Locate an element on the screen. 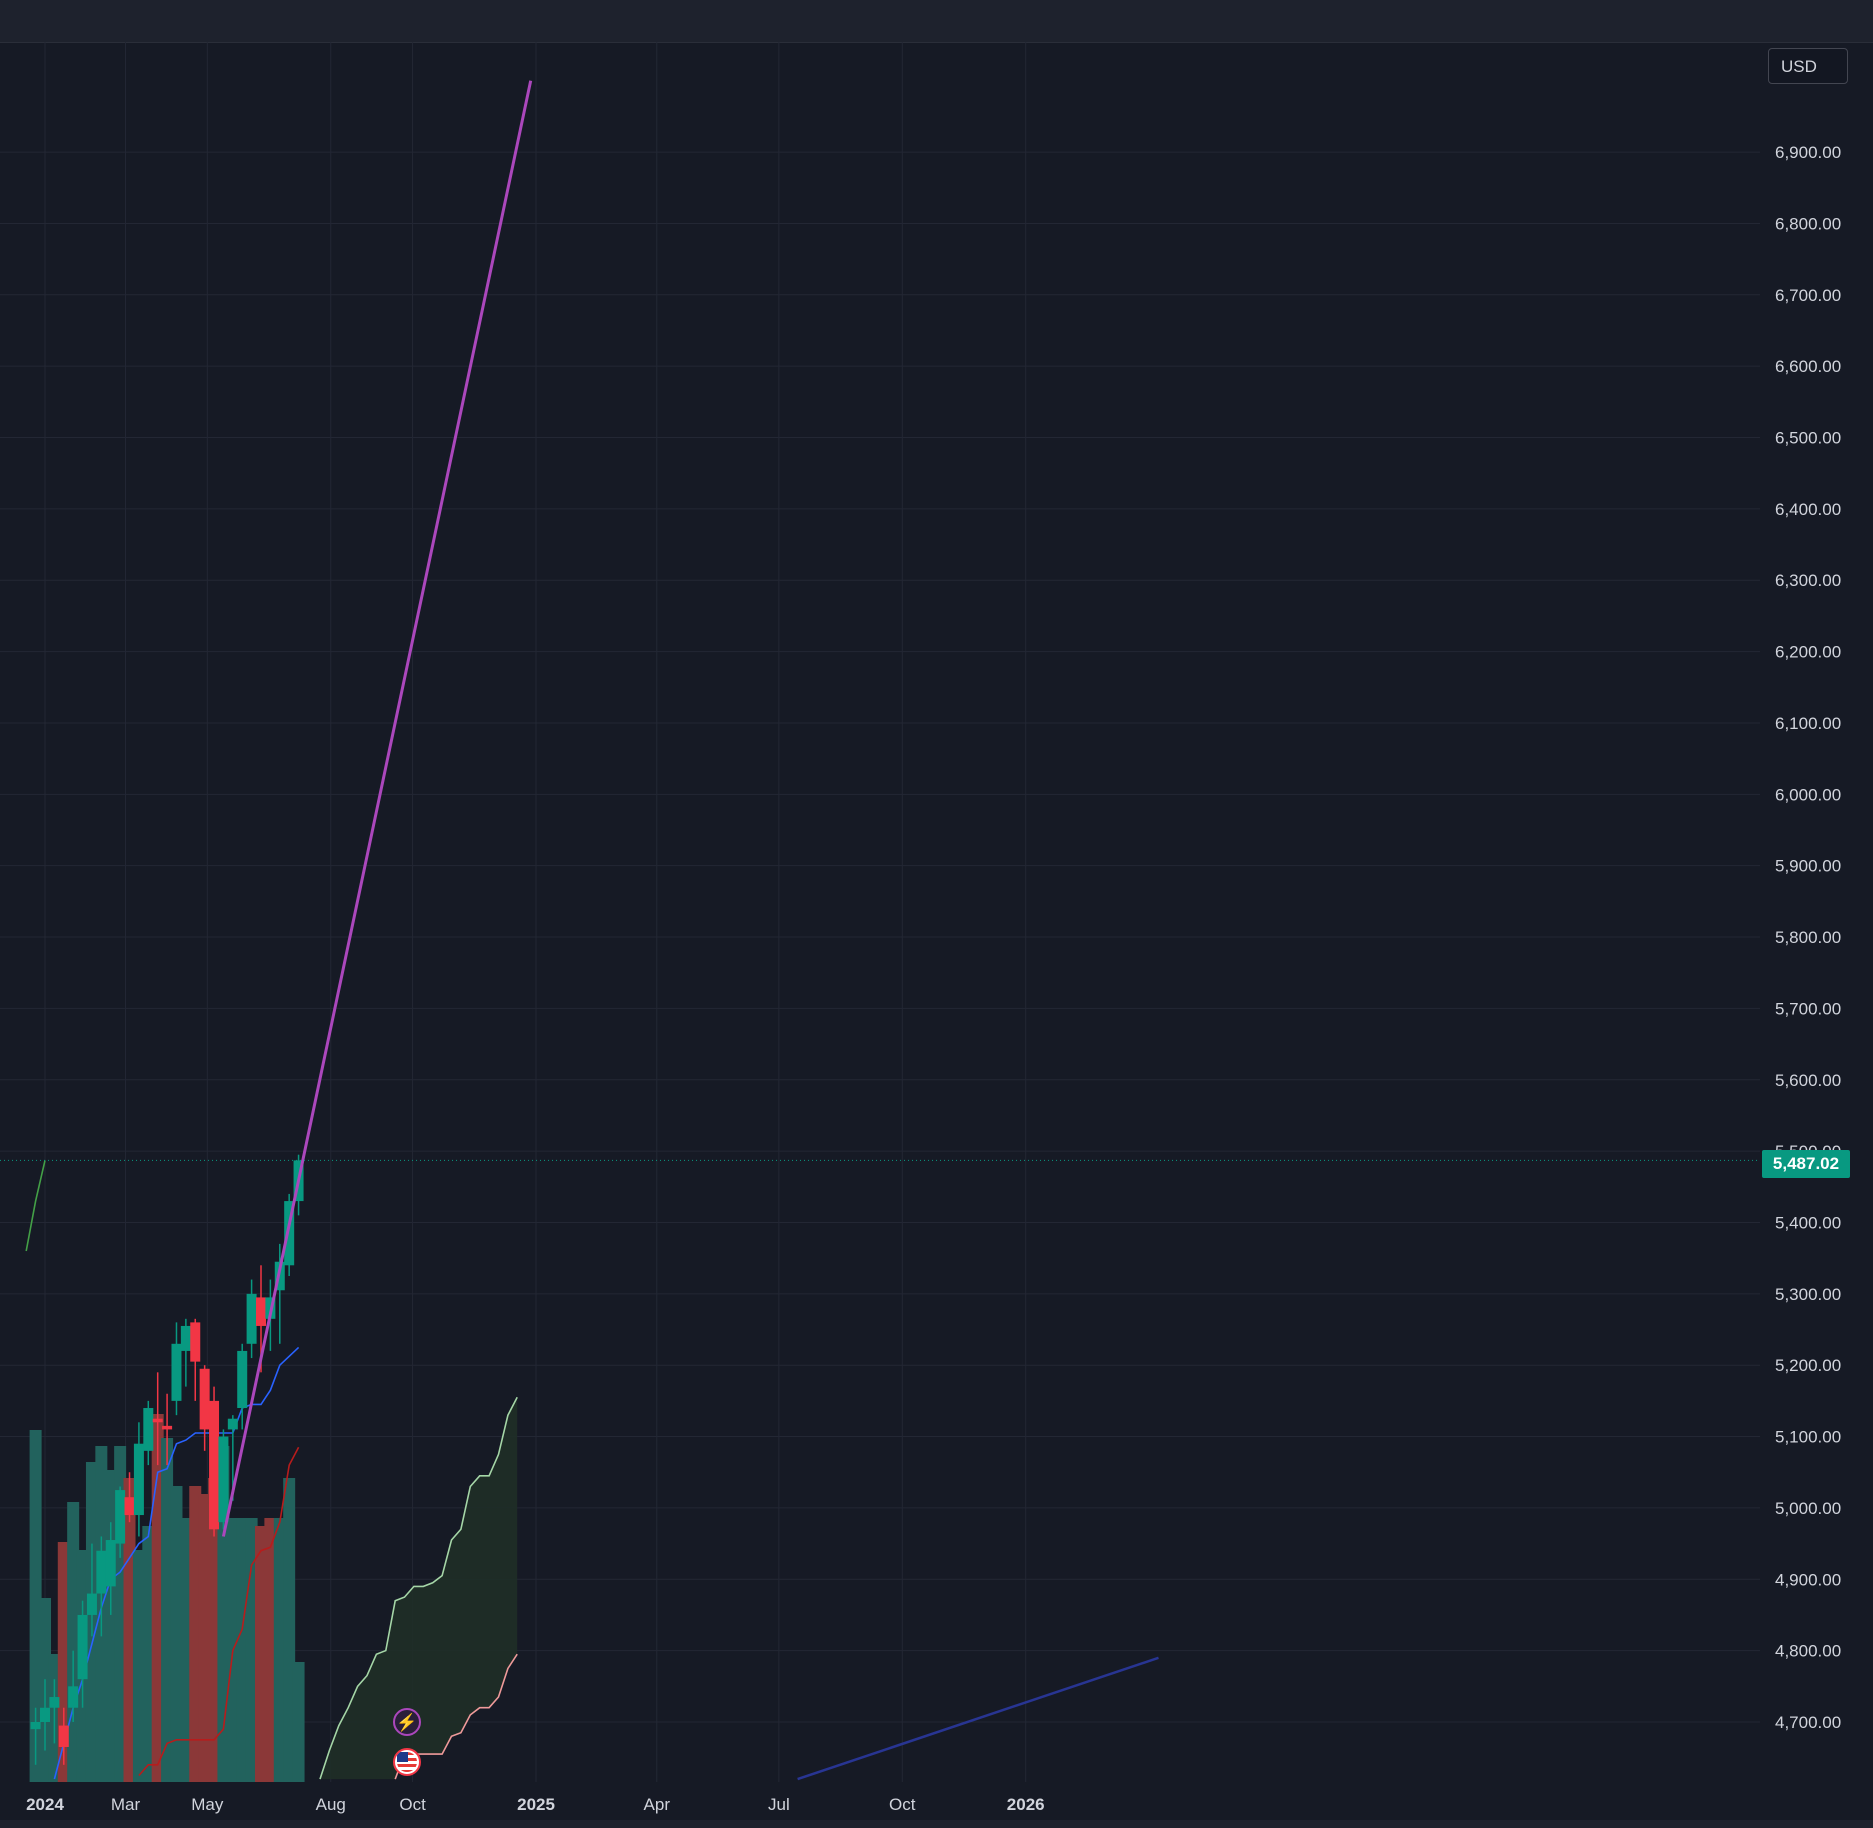 This screenshot has width=1873, height=1828. y-tick-label: 5,100.00 is located at coordinates (1808, 1437).